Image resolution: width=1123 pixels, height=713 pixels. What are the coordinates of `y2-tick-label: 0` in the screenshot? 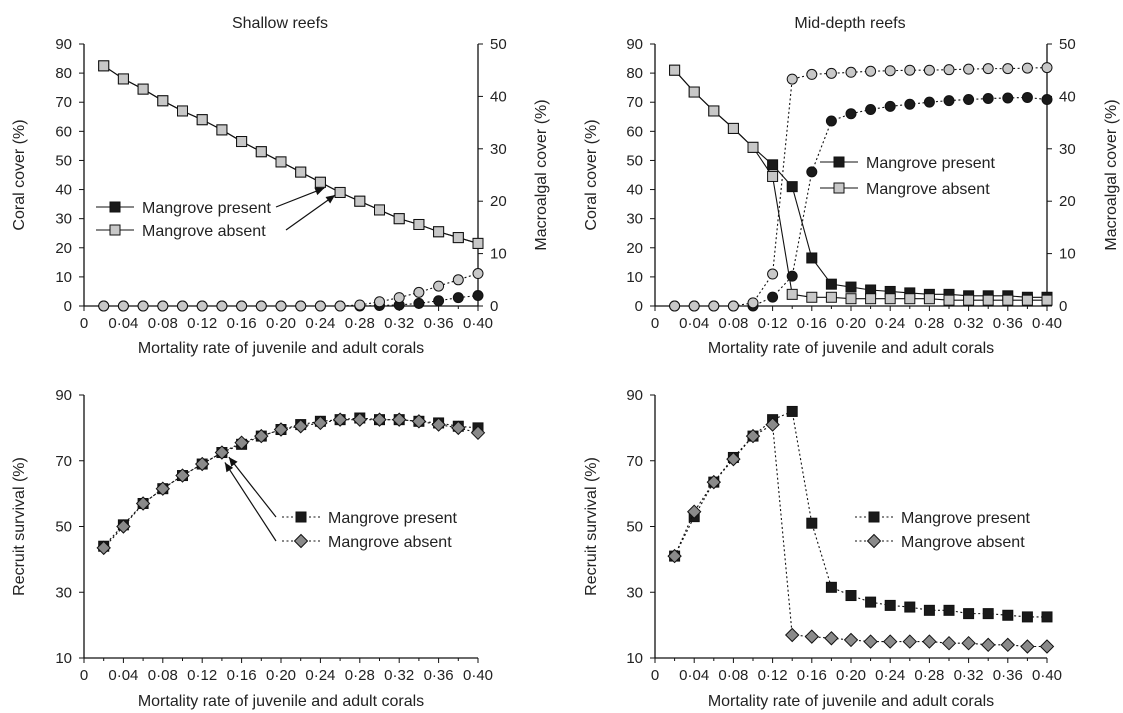 It's located at (1063, 306).